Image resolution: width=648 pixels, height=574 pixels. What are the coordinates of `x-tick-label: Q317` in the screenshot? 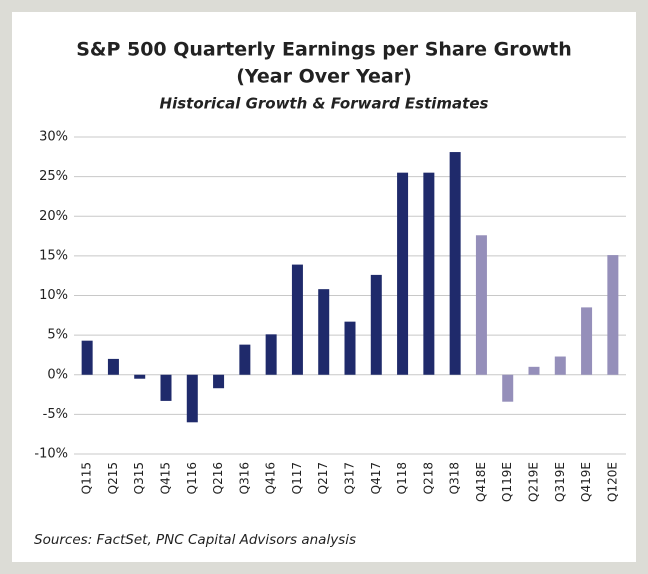 It's located at (350, 478).